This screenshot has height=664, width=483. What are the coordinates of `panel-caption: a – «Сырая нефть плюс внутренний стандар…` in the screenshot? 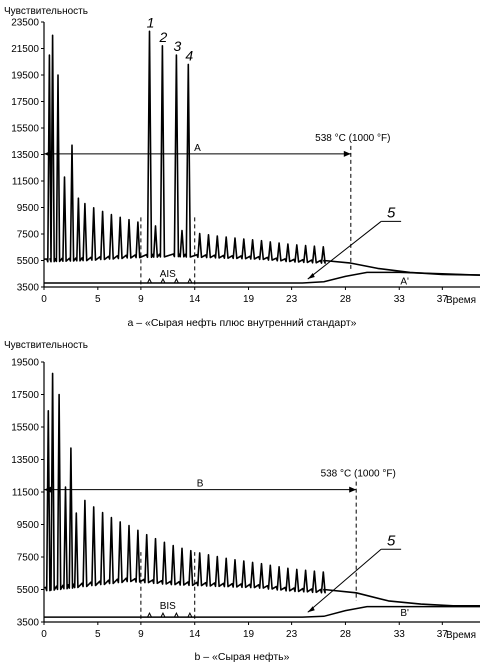 It's located at (241, 323).